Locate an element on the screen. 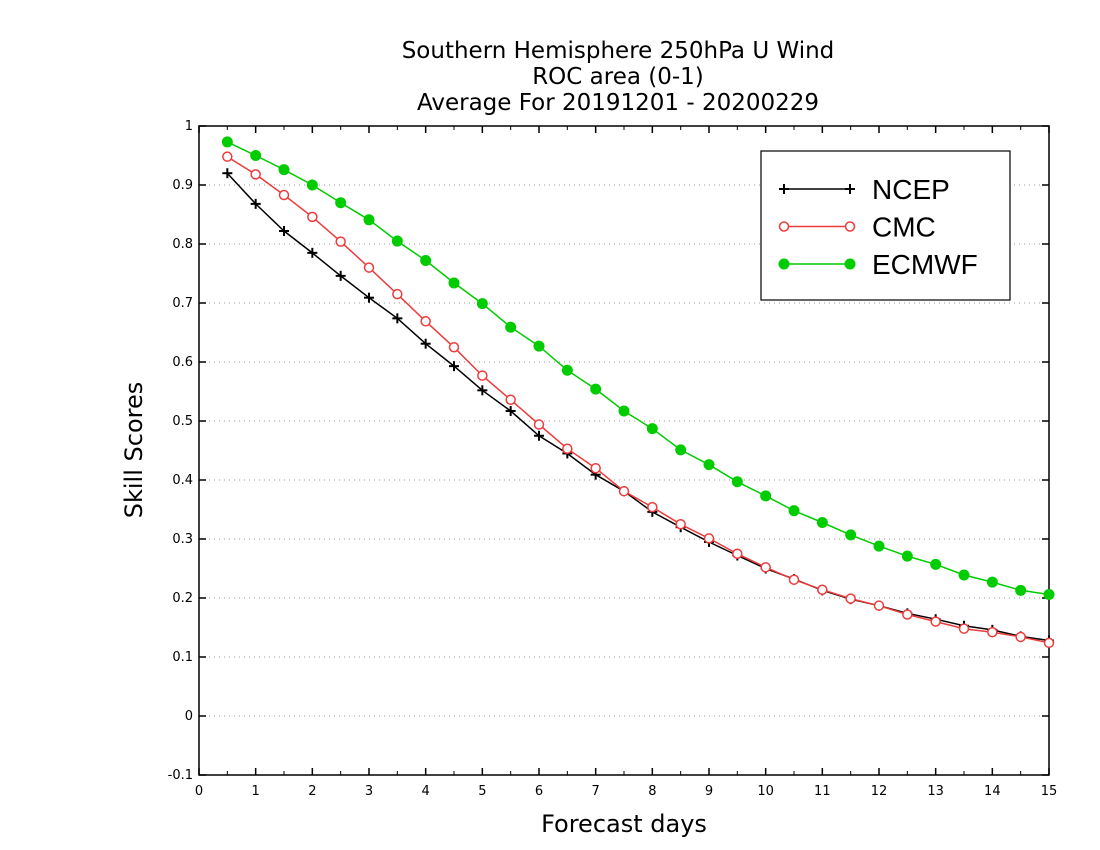 This screenshot has width=1100, height=850. y-tick-label: 0.9 is located at coordinates (182, 185).